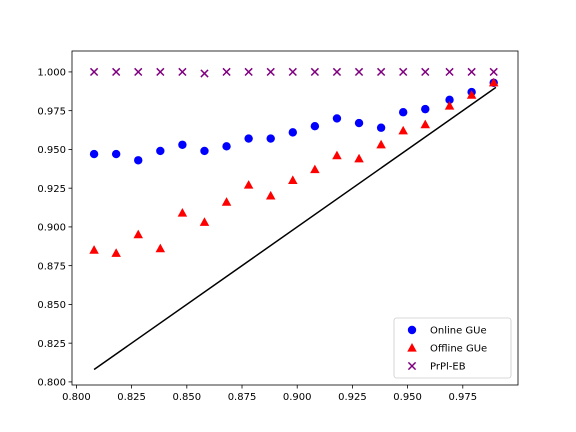 The image size is (576, 432). I want to click on x-tick-label: 0.925, so click(352, 397).